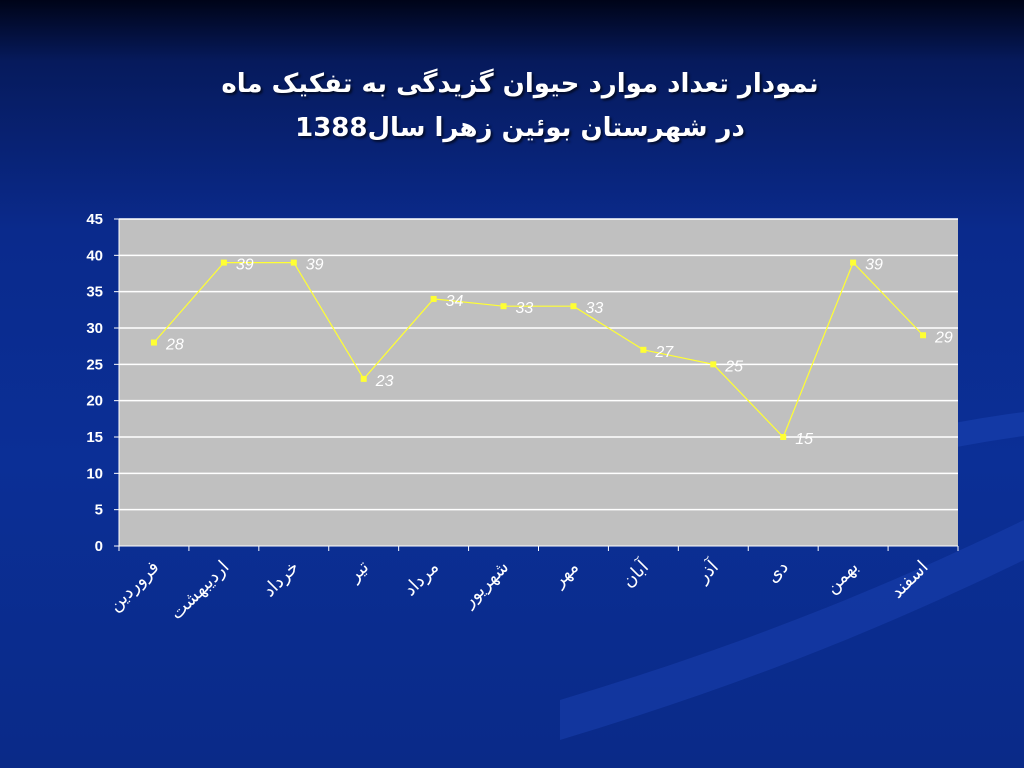 This screenshot has width=1024, height=768. Describe the element at coordinates (99, 546) in the screenshot. I see `y-tick-label: 0` at that location.